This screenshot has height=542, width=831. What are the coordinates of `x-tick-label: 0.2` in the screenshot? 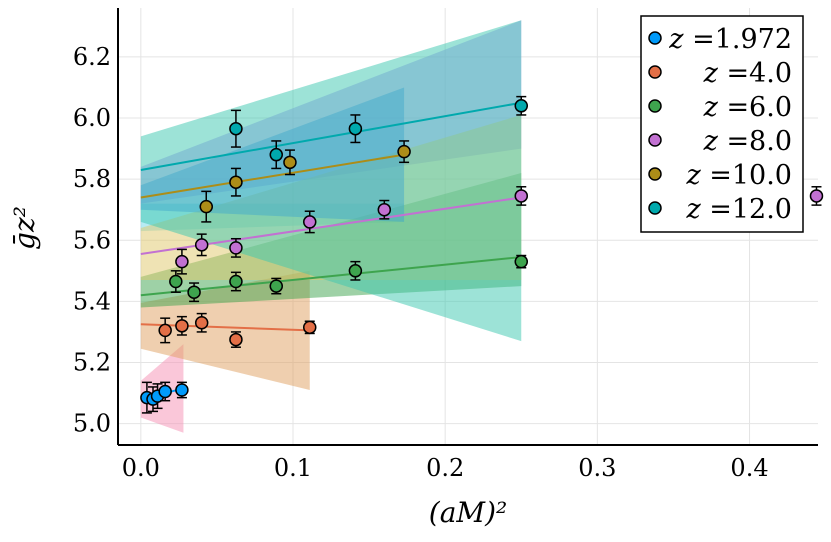 It's located at (445, 468).